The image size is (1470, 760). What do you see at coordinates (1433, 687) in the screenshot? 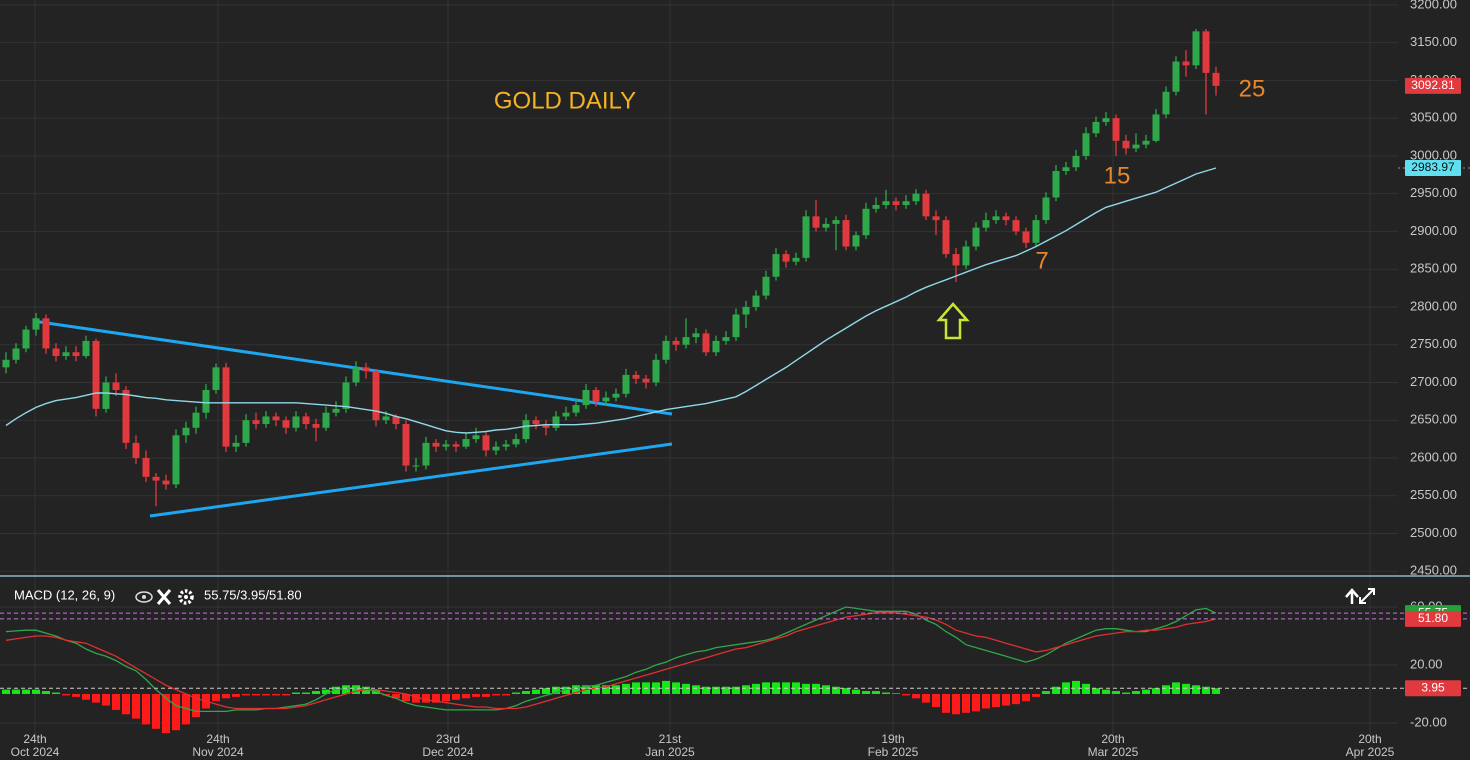
I see `histogram-value-label: 3.95` at bounding box center [1433, 687].